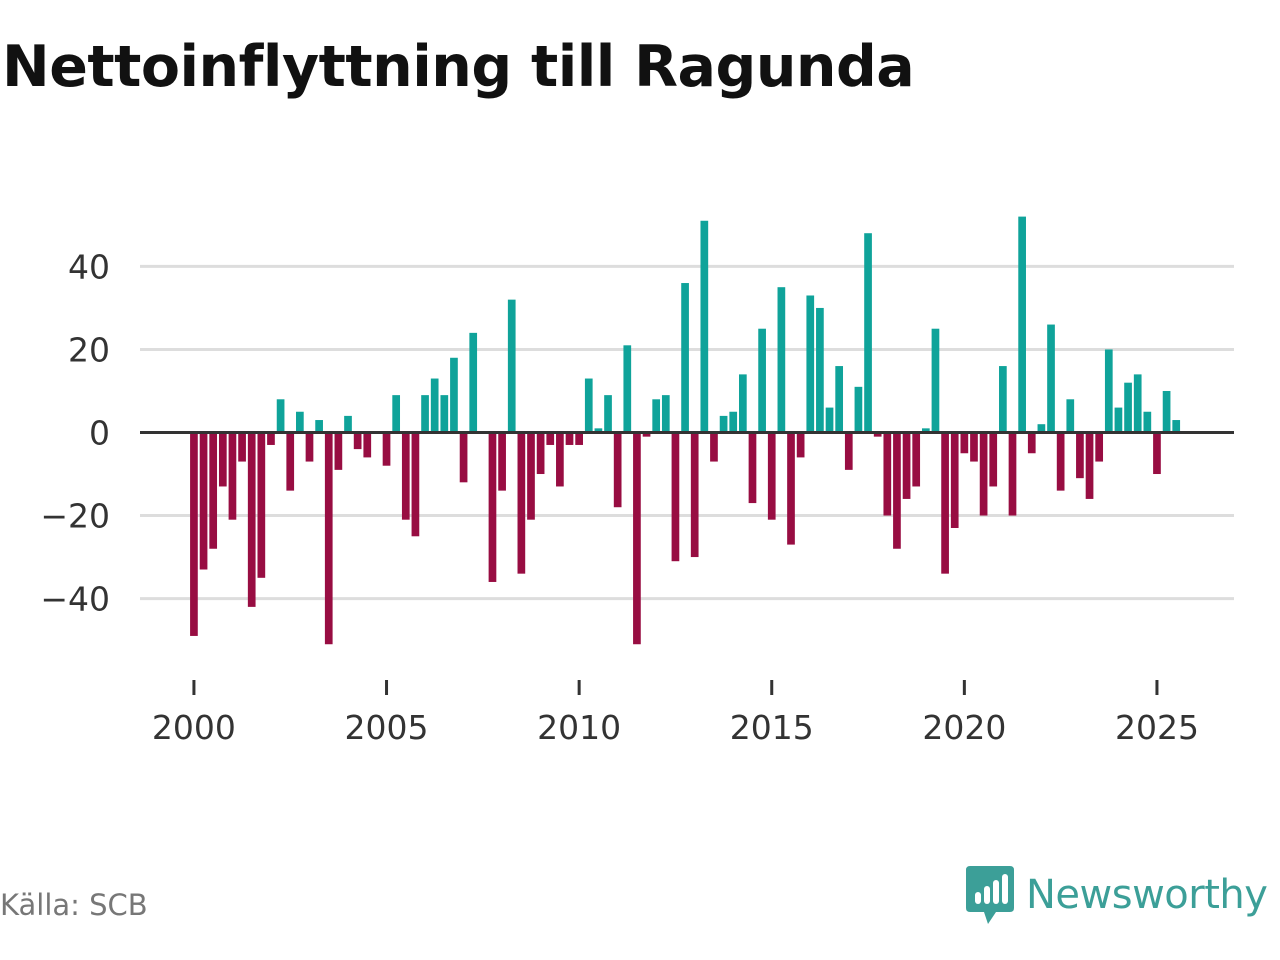 The image size is (1280, 960). What do you see at coordinates (75, 599) in the screenshot?
I see `y-tick-label: −40` at bounding box center [75, 599].